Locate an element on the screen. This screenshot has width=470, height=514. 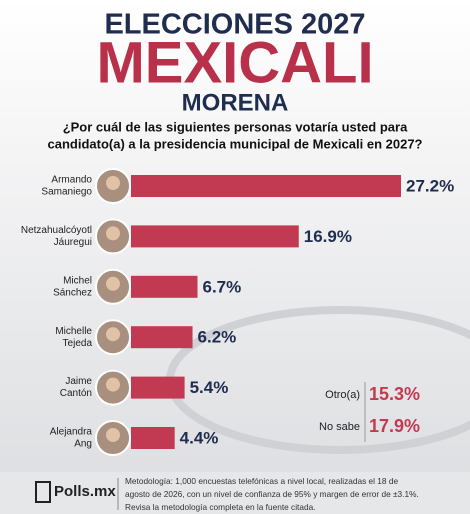
category-label: Armando is located at coordinates (71, 180).